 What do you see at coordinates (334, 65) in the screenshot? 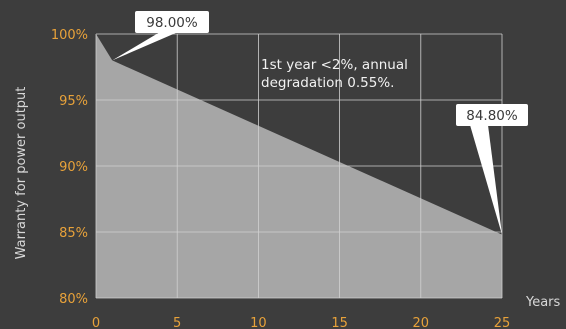
I see `annotation-line-1: 1st year <2%, annual` at bounding box center [334, 65].